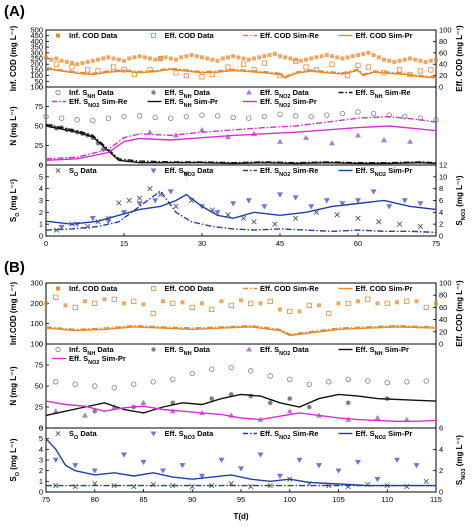 The height and width of the screenshot is (528, 474). Describe the element at coordinates (190, 172) in the screenshot. I see `legend-label: Eff. SNO3 Data` at that location.